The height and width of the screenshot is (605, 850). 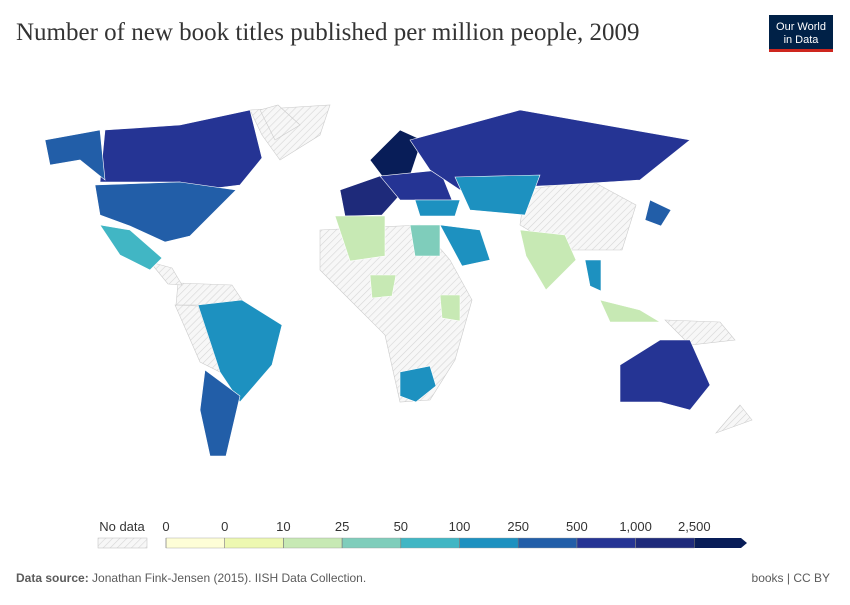 I want to click on legend-tick-label: 25, so click(x=342, y=526).